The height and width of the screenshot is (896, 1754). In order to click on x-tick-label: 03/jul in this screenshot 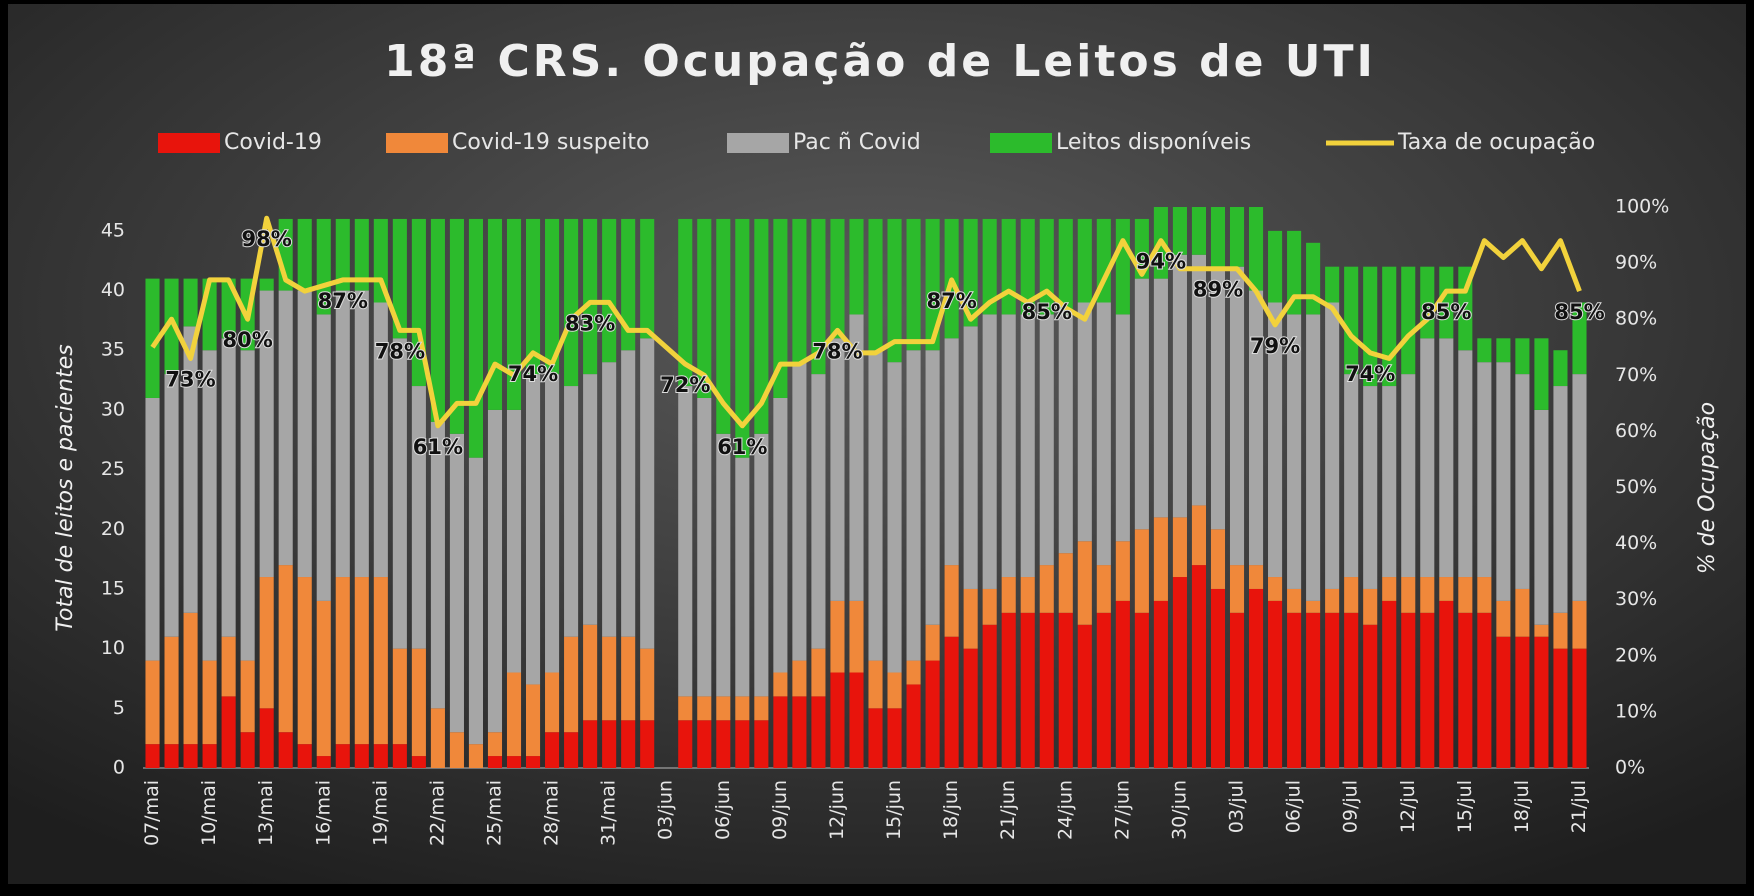, I will do `click(1237, 806)`.